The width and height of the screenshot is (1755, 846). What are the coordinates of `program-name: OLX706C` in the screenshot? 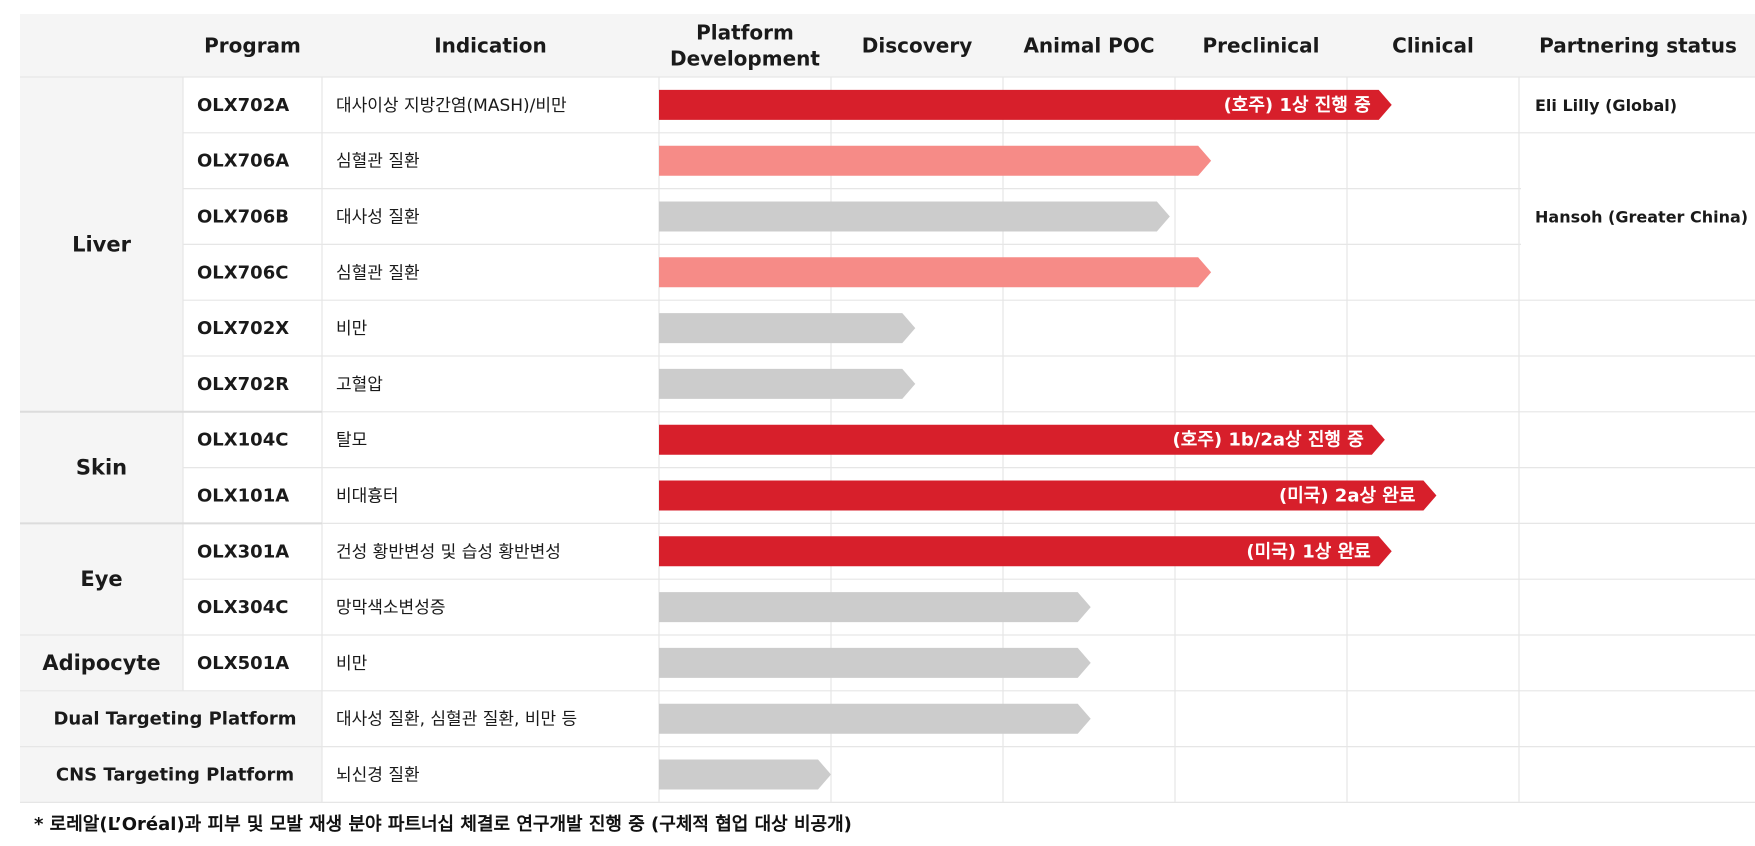 It's located at (242, 272).